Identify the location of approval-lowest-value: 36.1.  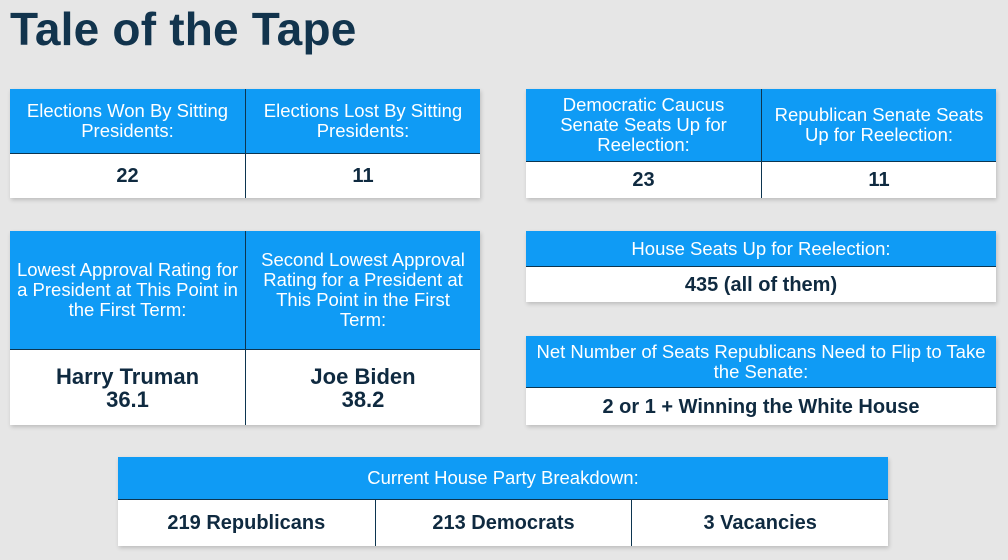
(127, 399).